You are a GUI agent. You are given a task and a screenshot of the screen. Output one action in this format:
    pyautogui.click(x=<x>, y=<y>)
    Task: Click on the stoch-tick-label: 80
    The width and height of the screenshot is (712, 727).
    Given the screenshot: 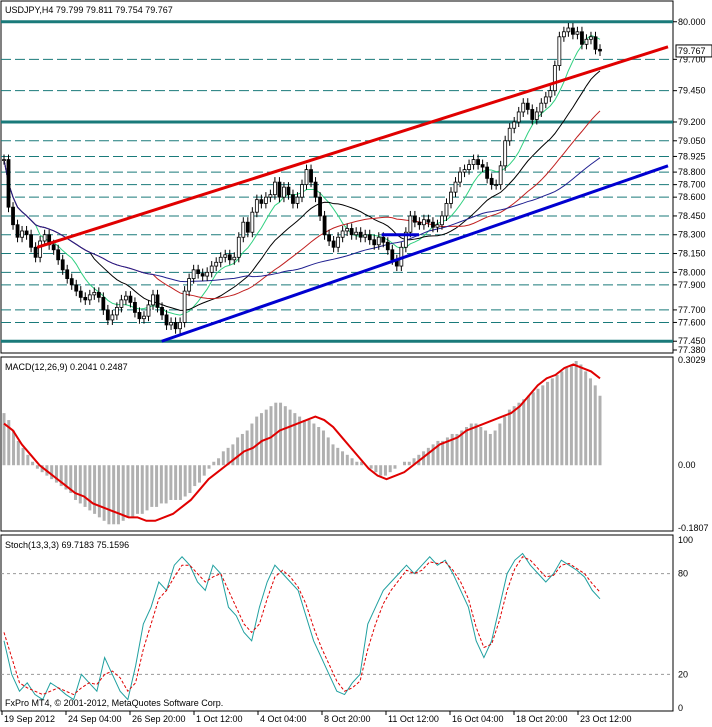 What is the action you would take?
    pyautogui.click(x=683, y=574)
    